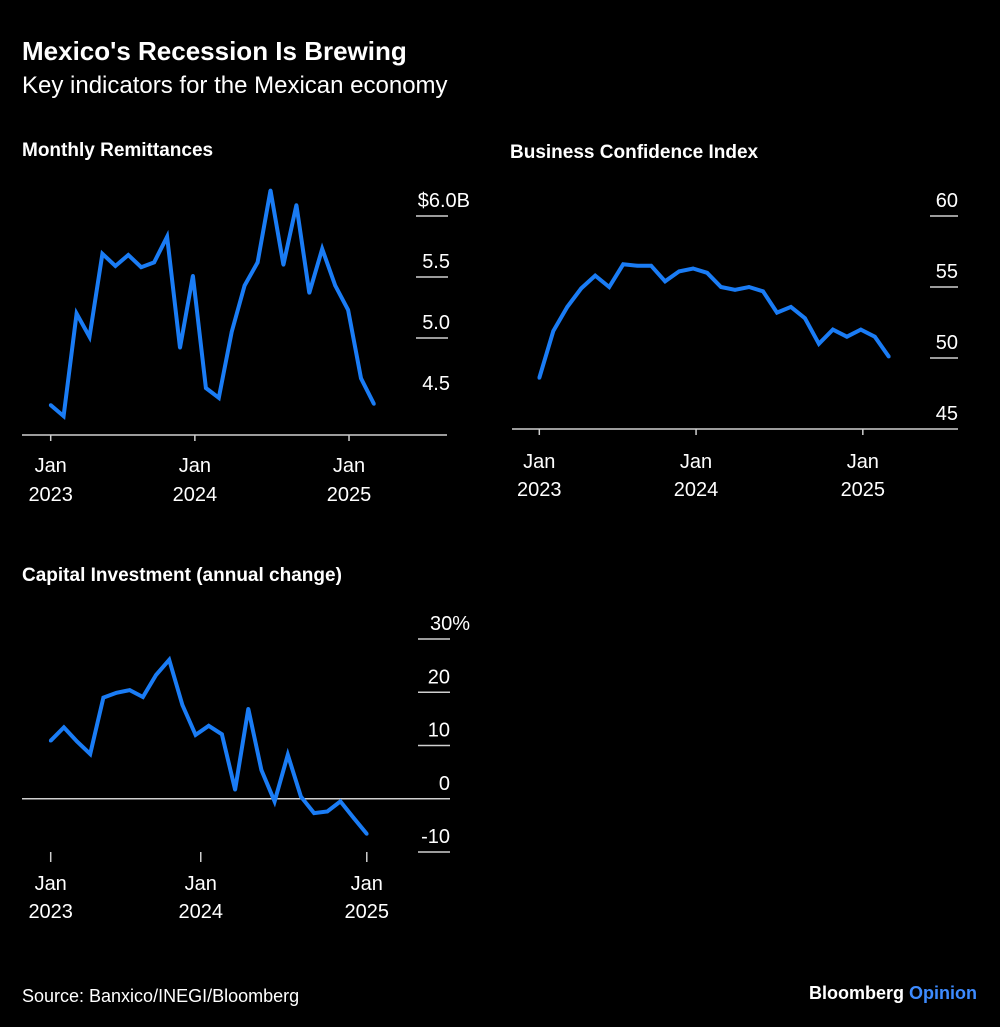  I want to click on brand-logo: Bloomberg Opinion, so click(893, 993).